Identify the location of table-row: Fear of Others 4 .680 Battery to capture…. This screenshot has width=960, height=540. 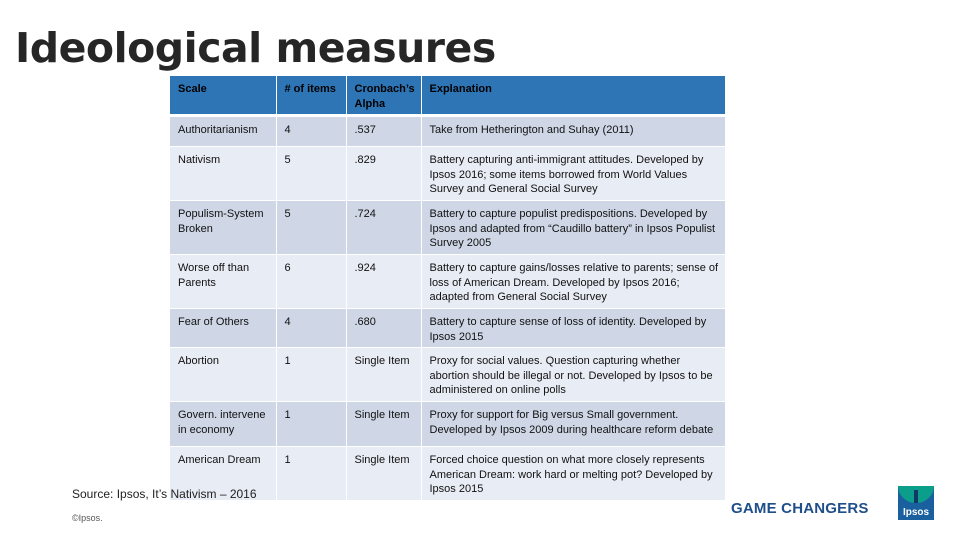
(447, 328).